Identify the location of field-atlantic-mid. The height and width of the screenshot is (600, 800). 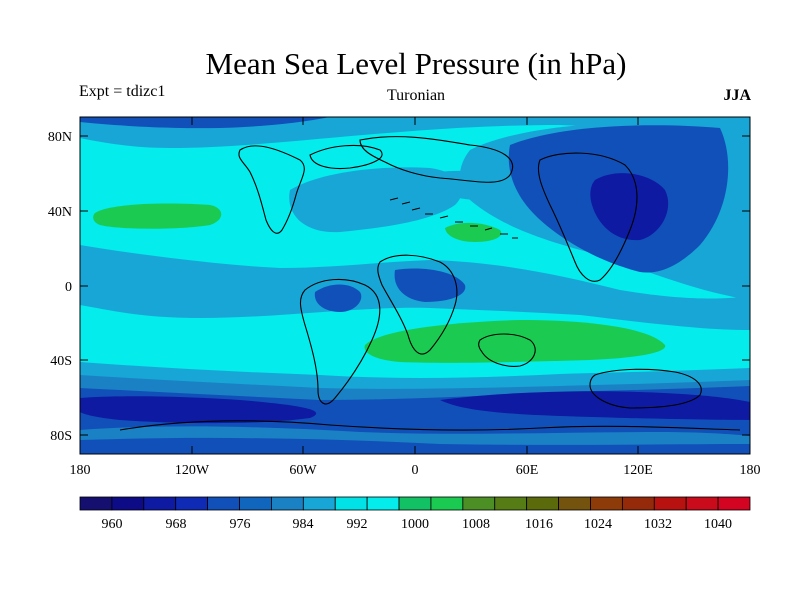
(375, 200).